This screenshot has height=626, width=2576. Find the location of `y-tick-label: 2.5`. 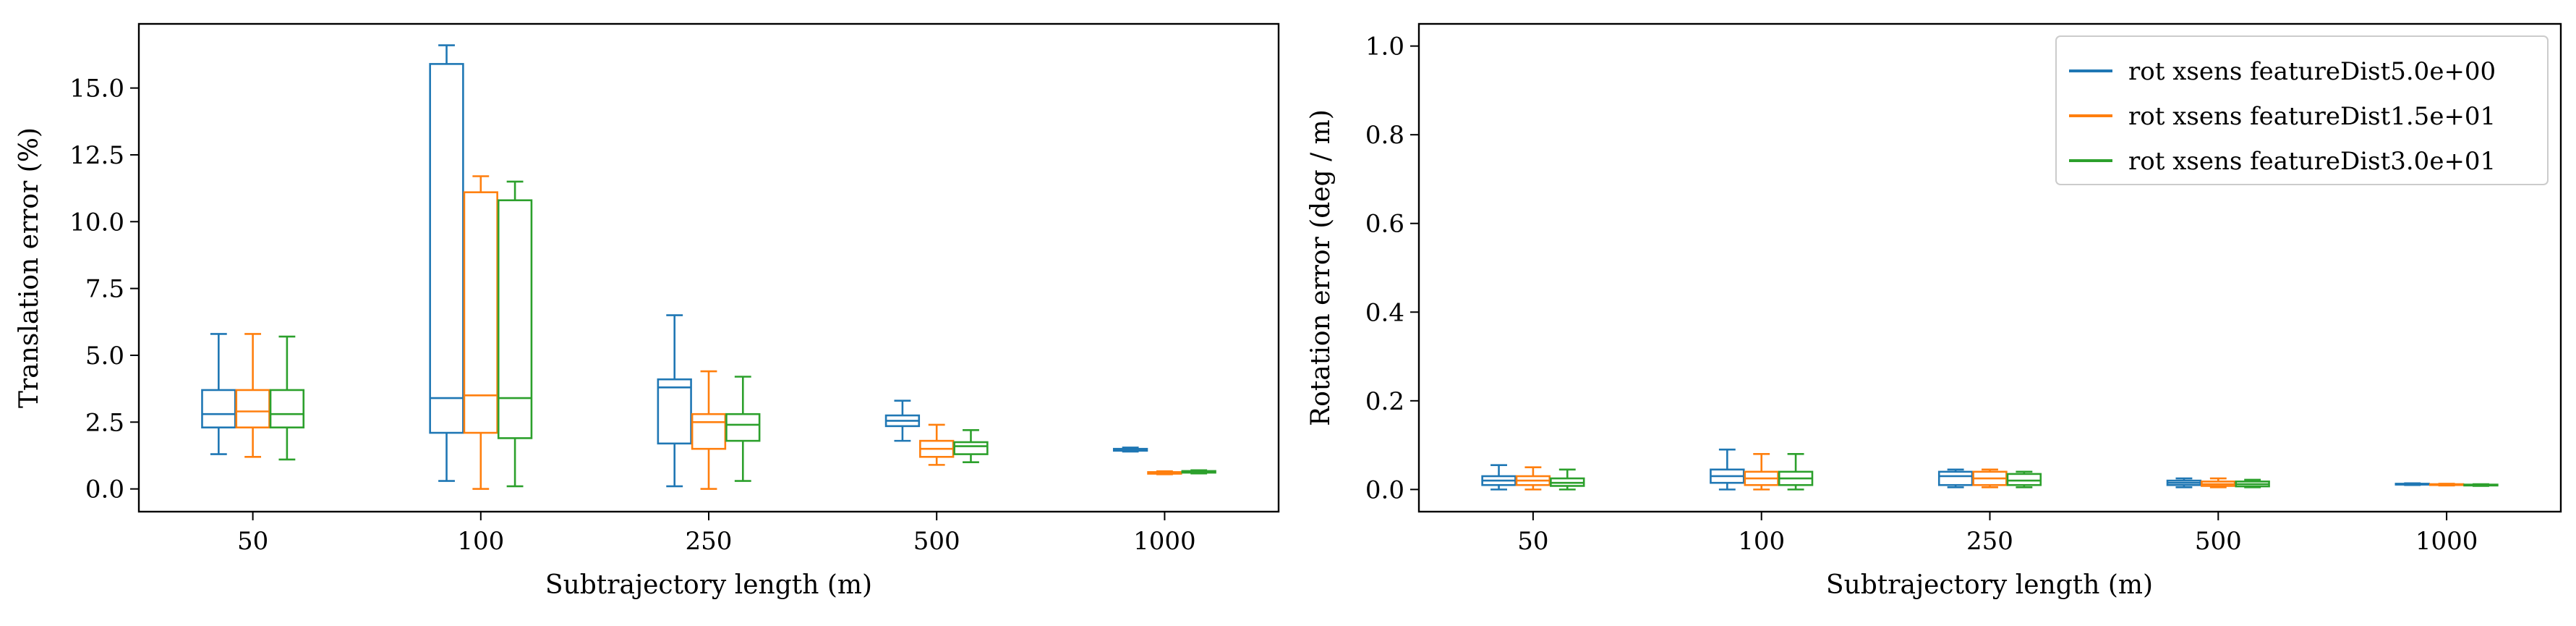

y-tick-label: 2.5 is located at coordinates (105, 422).